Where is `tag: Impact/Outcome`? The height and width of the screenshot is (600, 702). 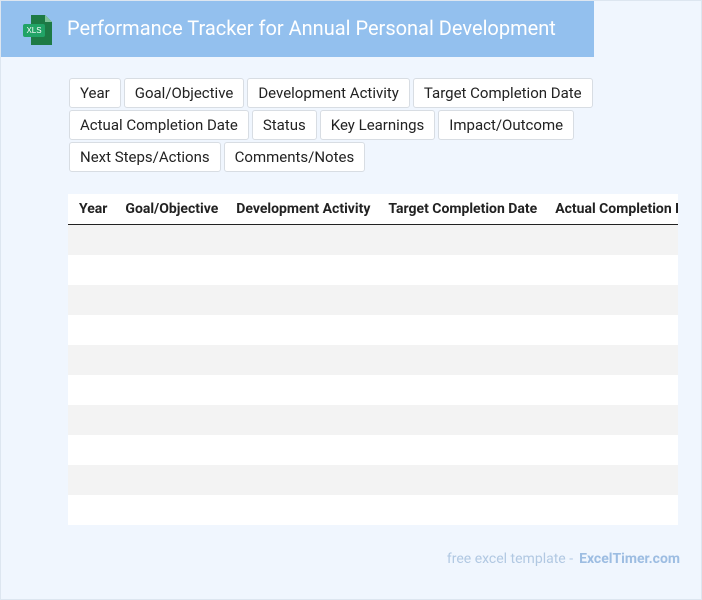
tag: Impact/Outcome is located at coordinates (506, 125).